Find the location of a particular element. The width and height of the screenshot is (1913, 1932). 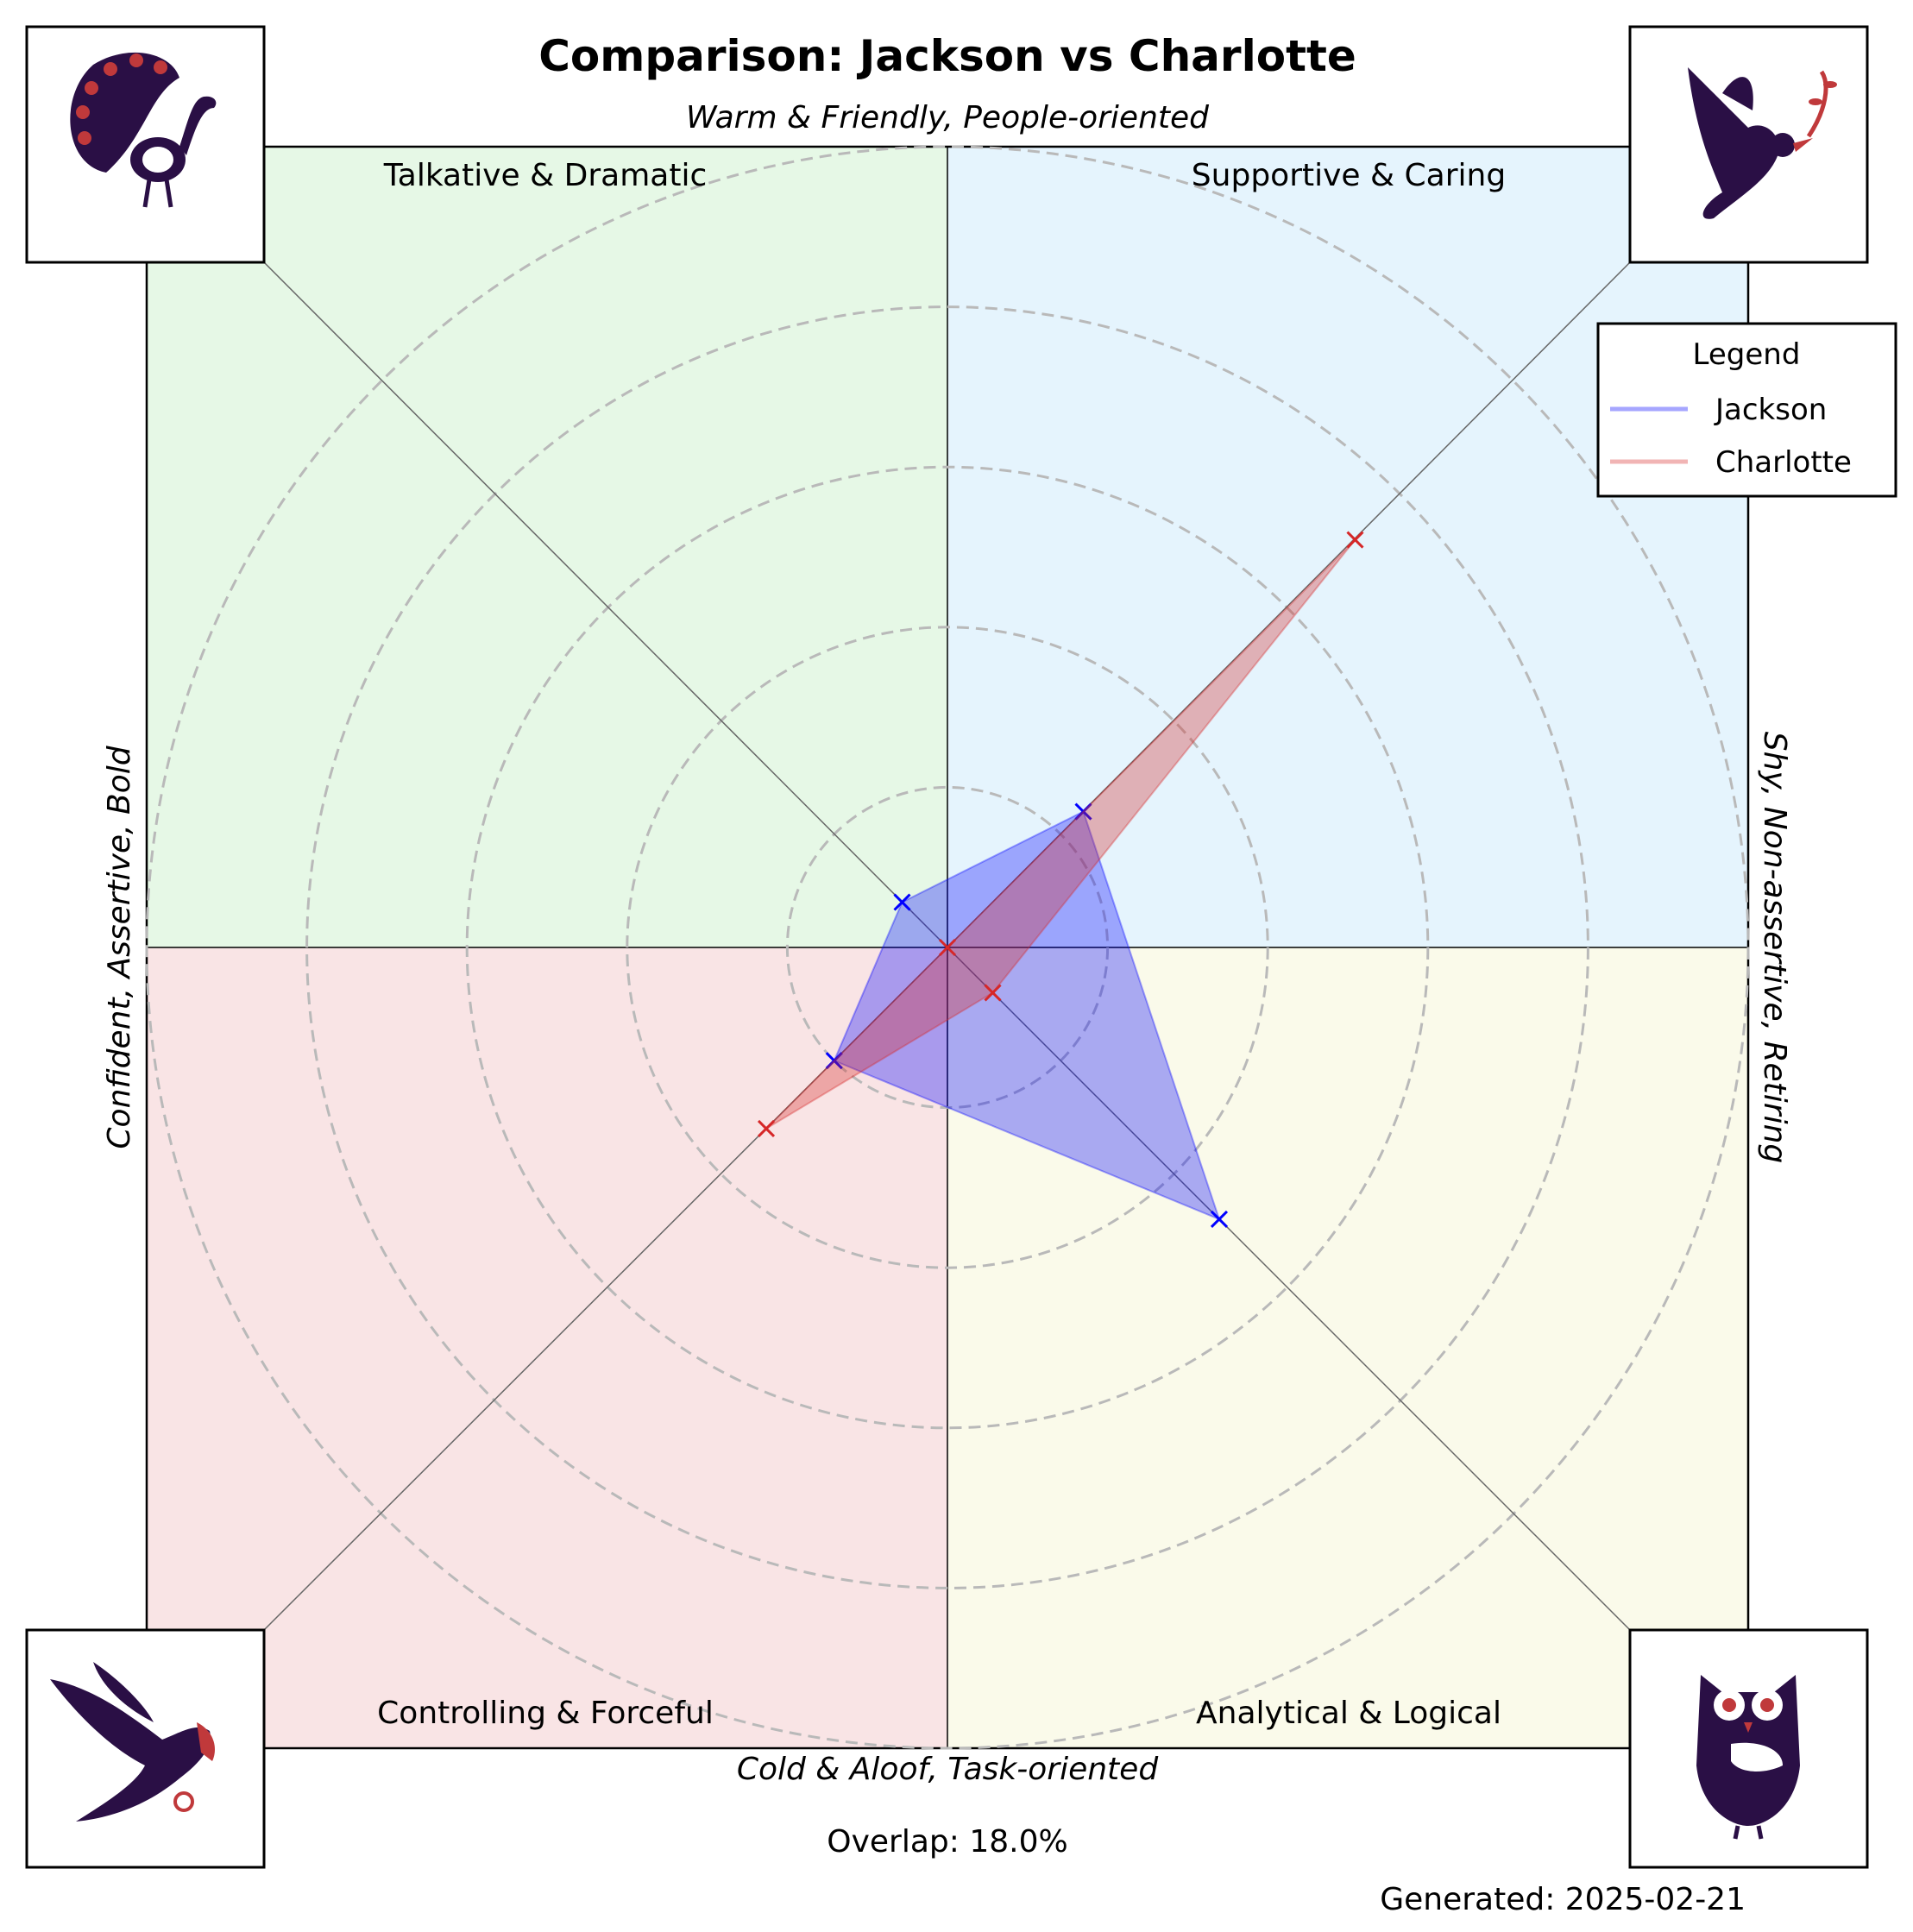

axis-label-left: Confident, Assertive, Bold is located at coordinates (120, 947).